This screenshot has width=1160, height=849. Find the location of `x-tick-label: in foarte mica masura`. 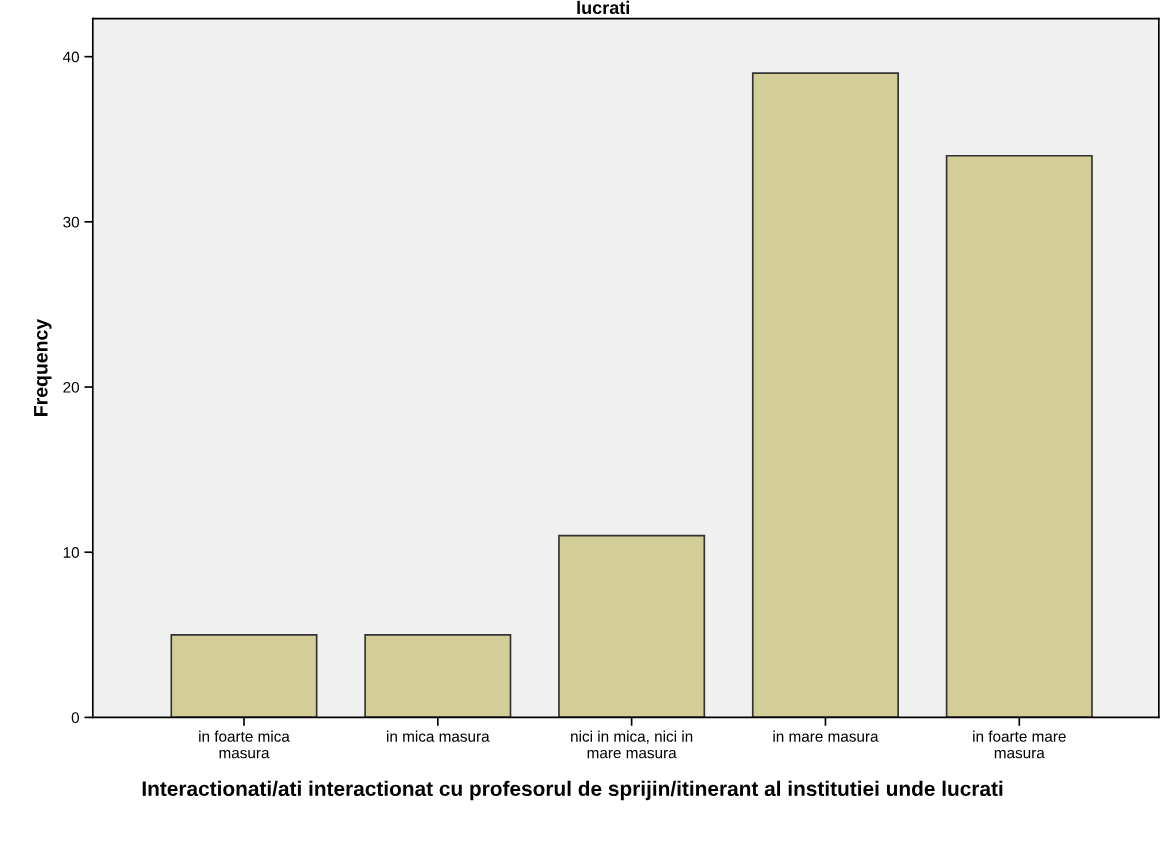

x-tick-label: in foarte mica masura is located at coordinates (244, 744).